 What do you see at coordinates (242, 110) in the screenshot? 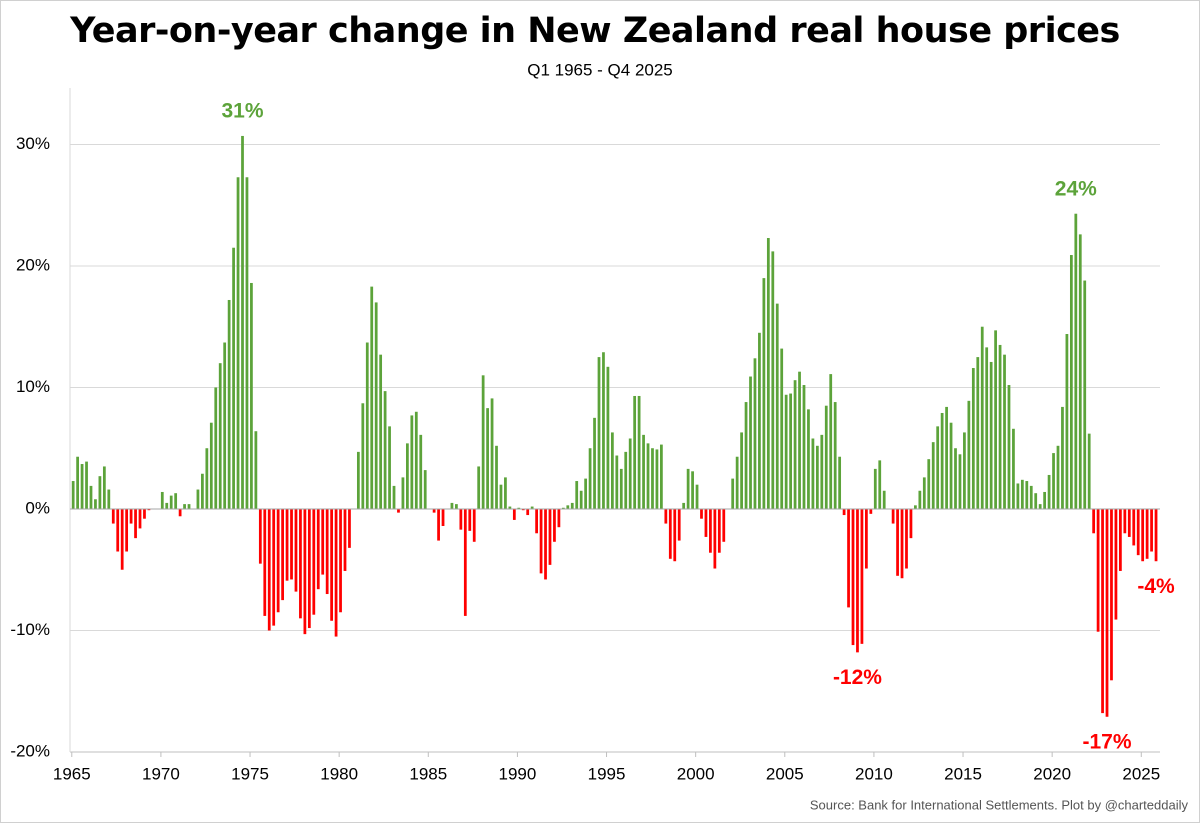
I see `value-label: 31%` at bounding box center [242, 110].